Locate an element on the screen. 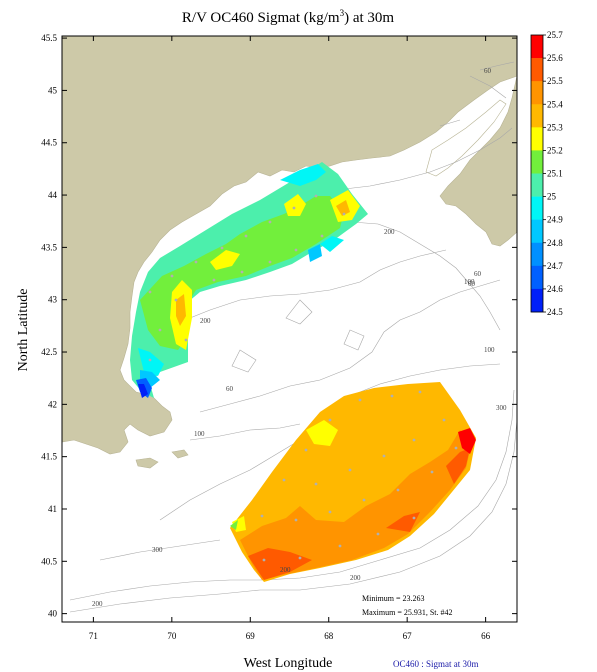  minimum-text: Minimum = 23.263 is located at coordinates (393, 598).